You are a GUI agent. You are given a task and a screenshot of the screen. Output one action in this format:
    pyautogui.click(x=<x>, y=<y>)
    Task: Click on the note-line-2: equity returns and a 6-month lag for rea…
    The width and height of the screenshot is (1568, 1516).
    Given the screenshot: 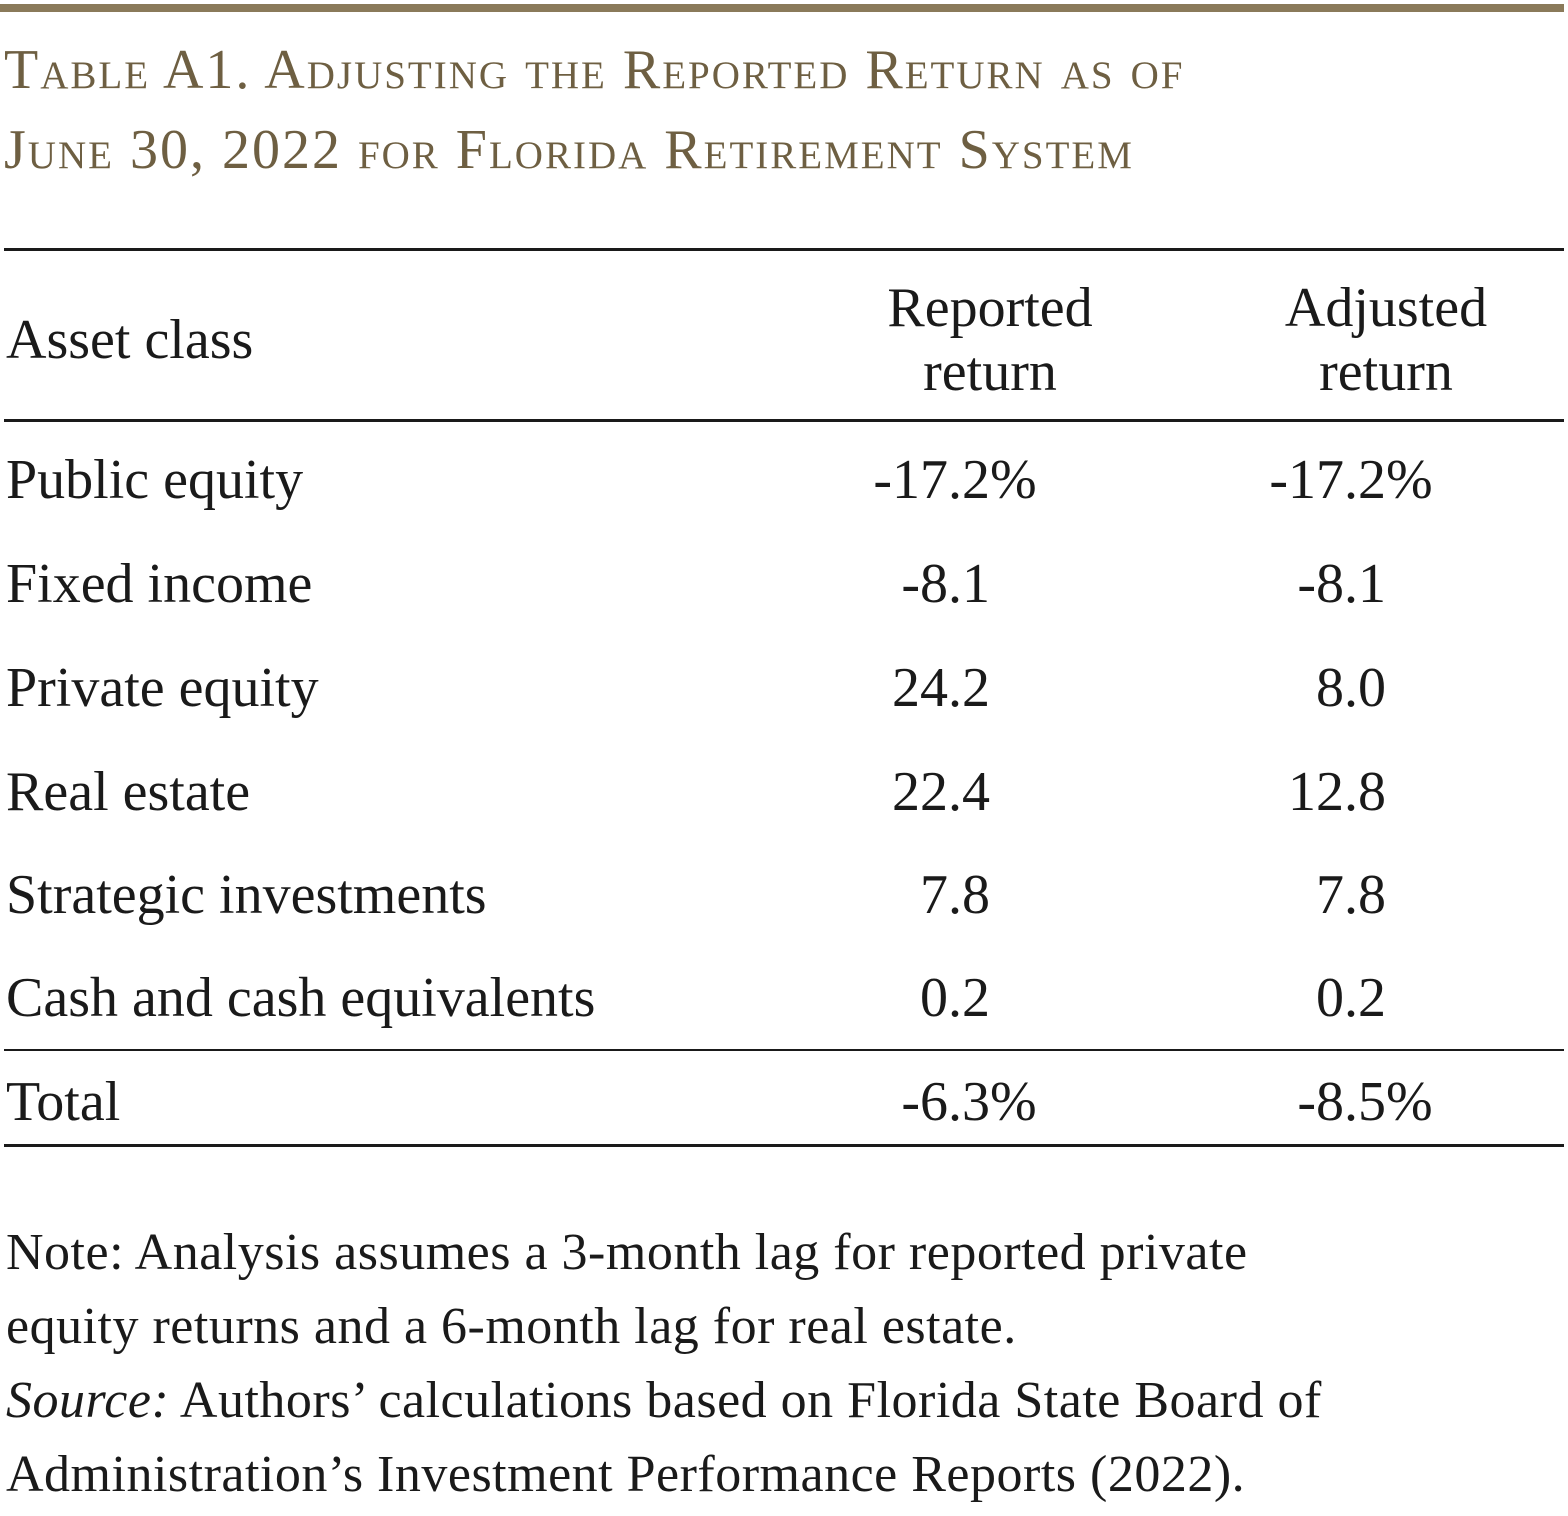 What is the action you would take?
    pyautogui.click(x=511, y=1326)
    